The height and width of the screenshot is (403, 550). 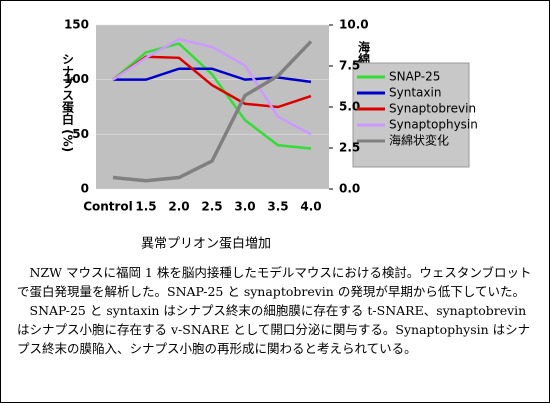 I want to click on legend-label: Syntaxin, so click(x=415, y=93).